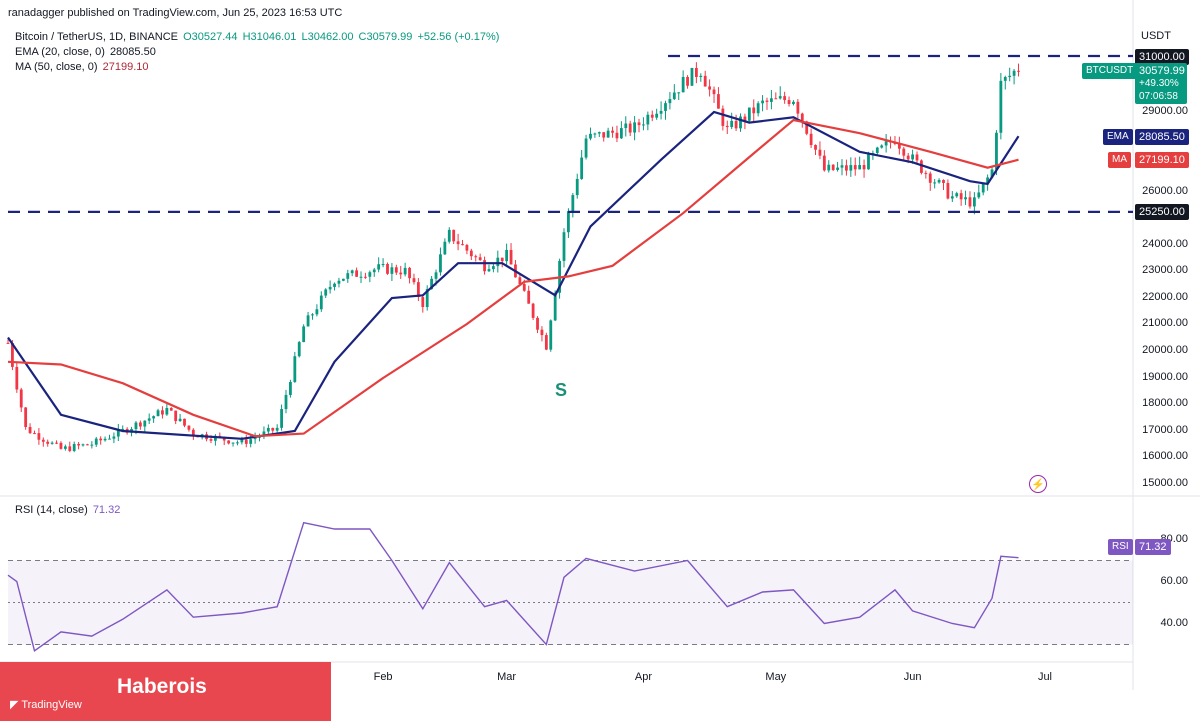  I want to click on rsi-legend: RSI (14, close) 71.32, so click(68, 510).